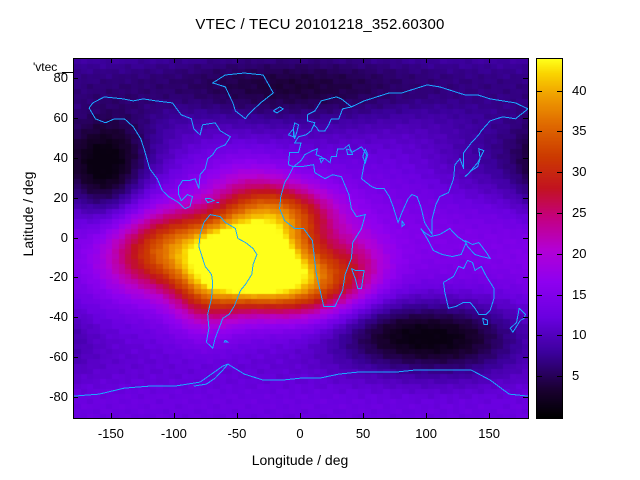 The width and height of the screenshot is (640, 480). Describe the element at coordinates (60, 197) in the screenshot. I see `y-tick-label: 20` at that location.